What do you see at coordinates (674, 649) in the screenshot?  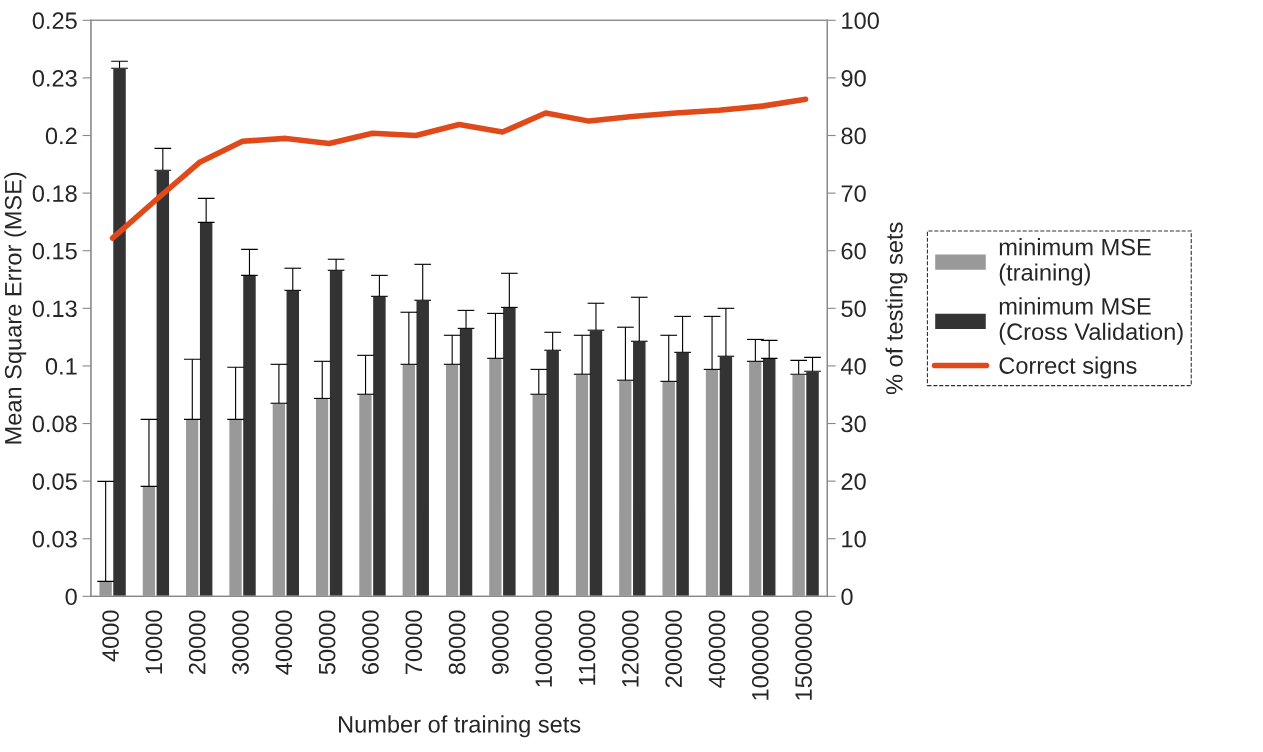 I see `x-tick-label: 200000` at bounding box center [674, 649].